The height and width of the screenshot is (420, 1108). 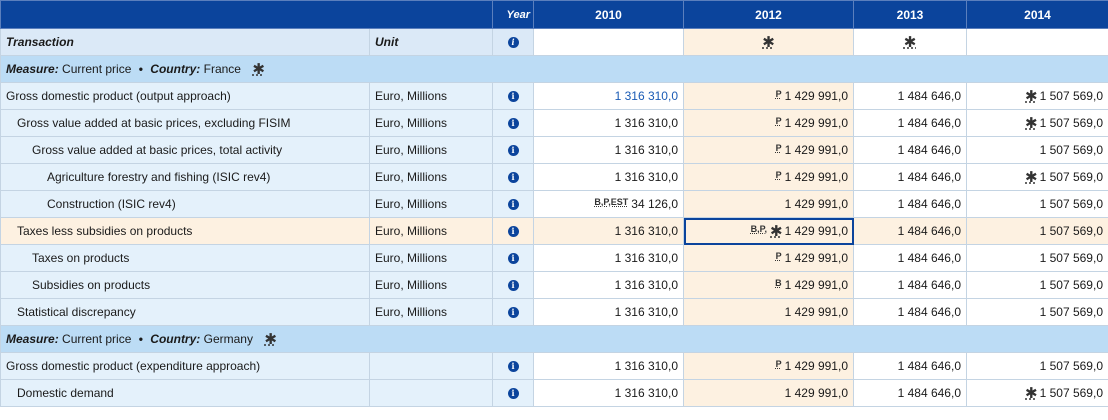 I want to click on year-column-2012: 2012, so click(x=768, y=14).